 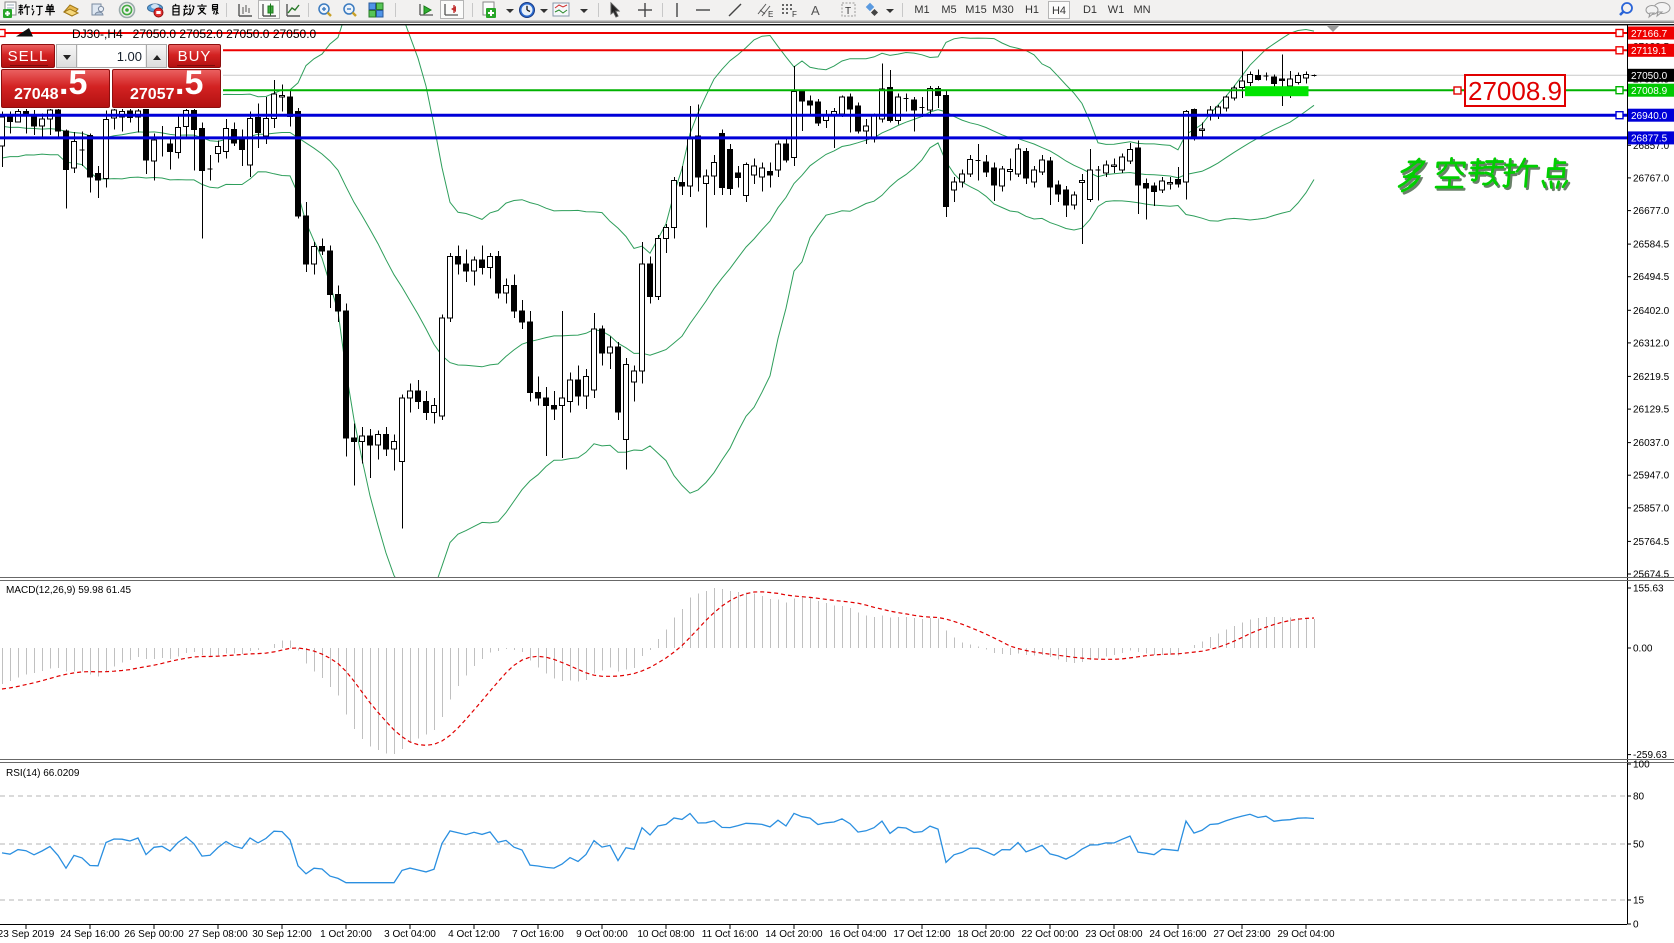 I want to click on svg-text: 26767.0, so click(x=1651, y=178).